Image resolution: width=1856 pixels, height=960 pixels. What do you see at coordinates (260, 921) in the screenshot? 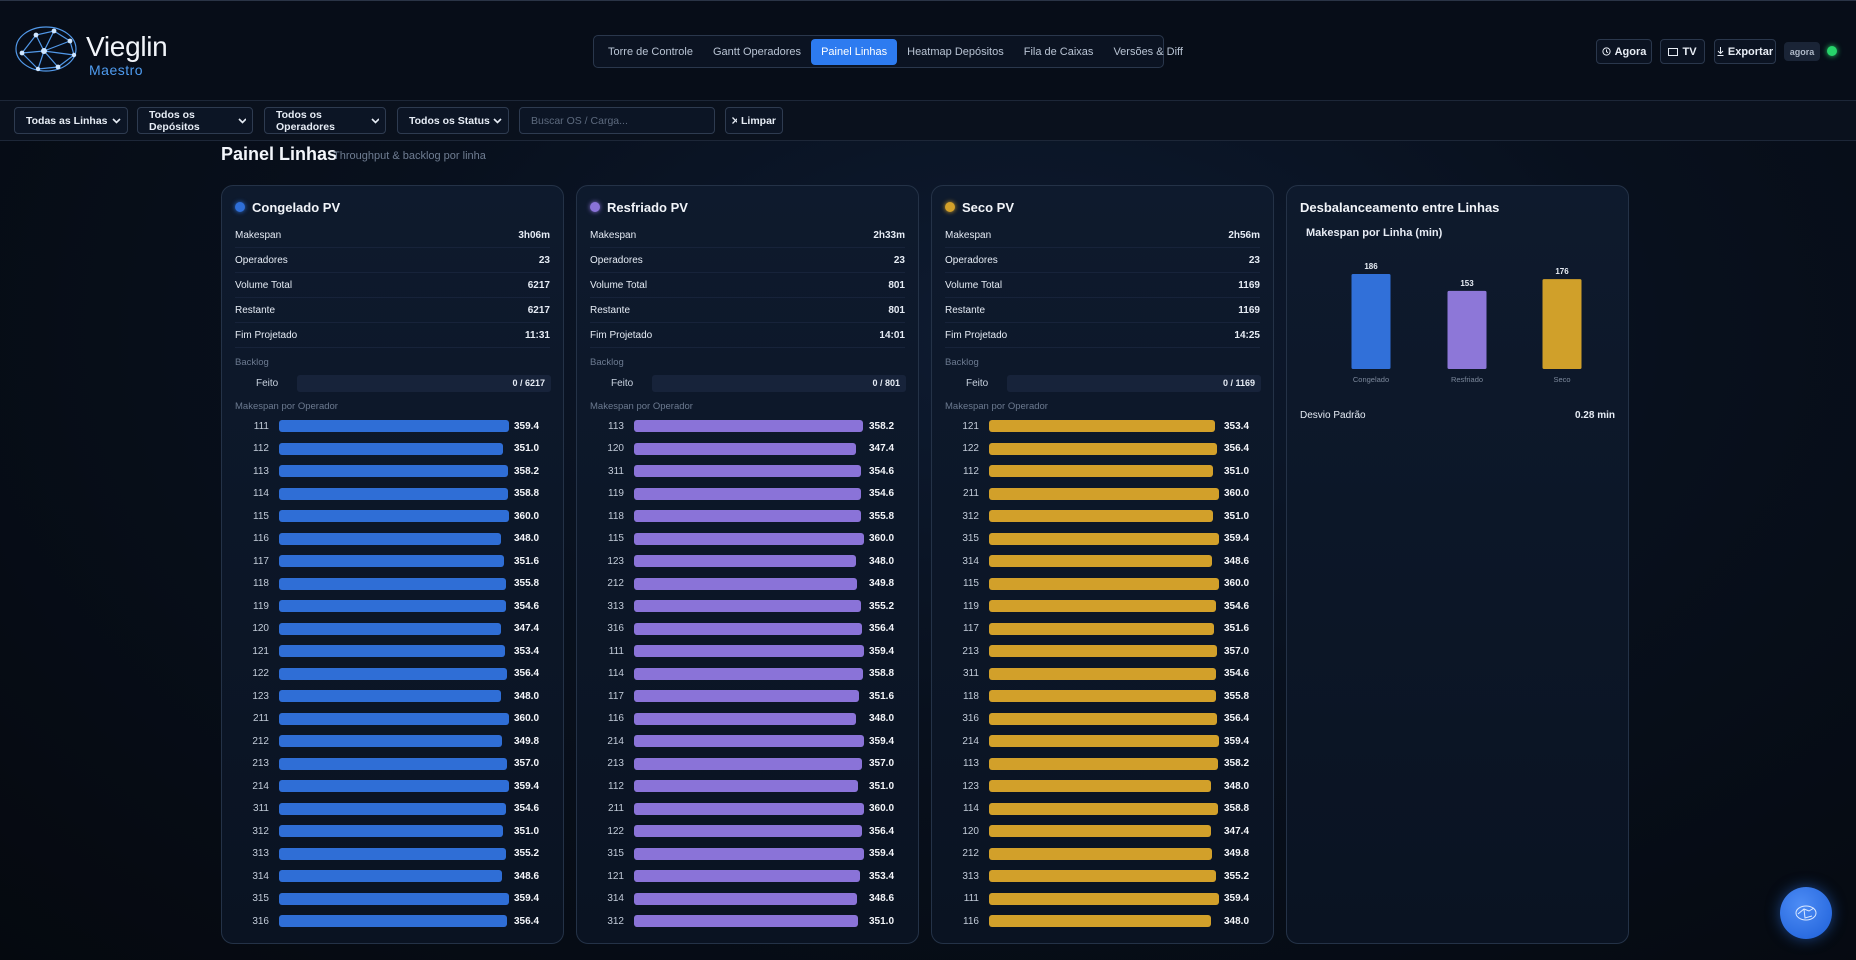
I see `operator-id: 316` at bounding box center [260, 921].